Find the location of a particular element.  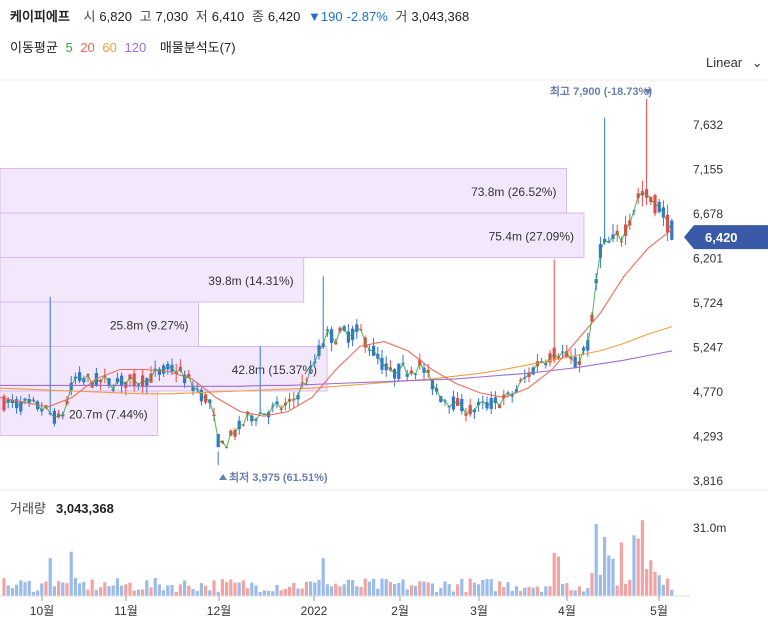

ma-60-label: 60 is located at coordinates (109, 47).